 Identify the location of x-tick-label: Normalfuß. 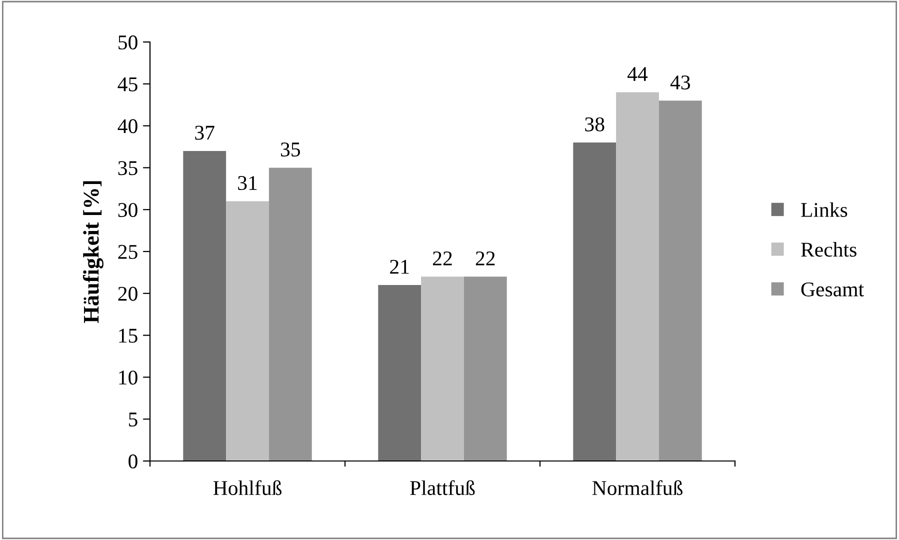
(637, 488).